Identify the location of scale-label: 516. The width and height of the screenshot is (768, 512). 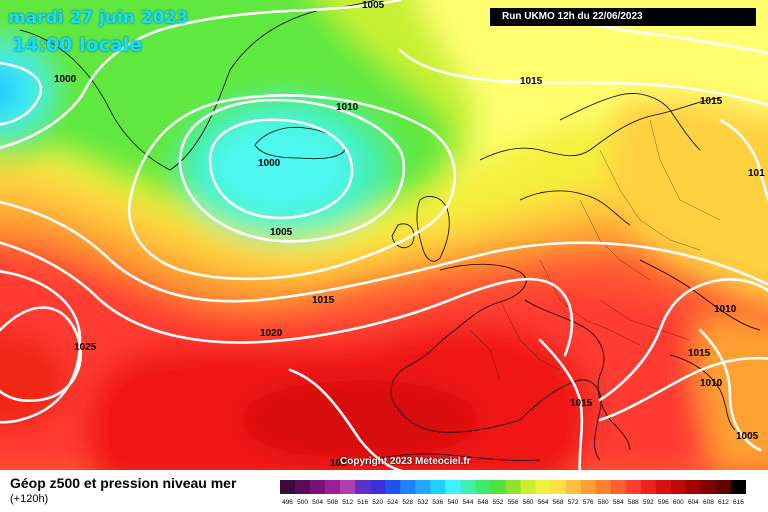
(362, 502).